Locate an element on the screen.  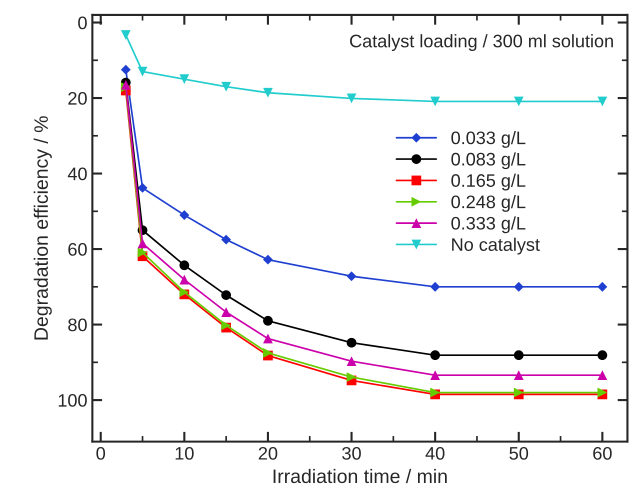
y-tick-label: 40 is located at coordinates (77, 173).